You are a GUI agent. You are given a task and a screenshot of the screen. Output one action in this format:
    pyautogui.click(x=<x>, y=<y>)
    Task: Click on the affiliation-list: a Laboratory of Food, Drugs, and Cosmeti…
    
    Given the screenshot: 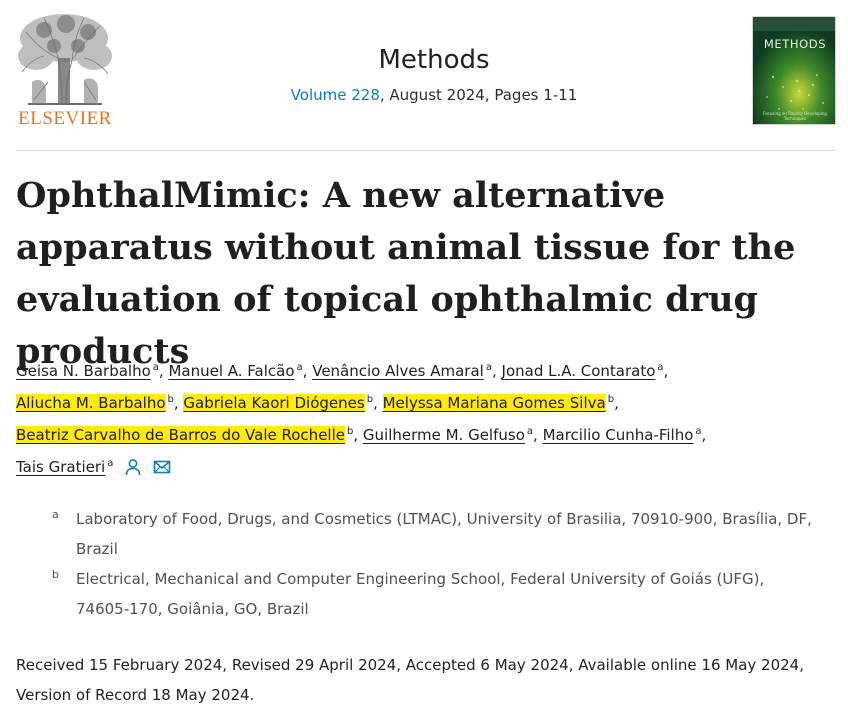 What is the action you would take?
    pyautogui.click(x=432, y=564)
    